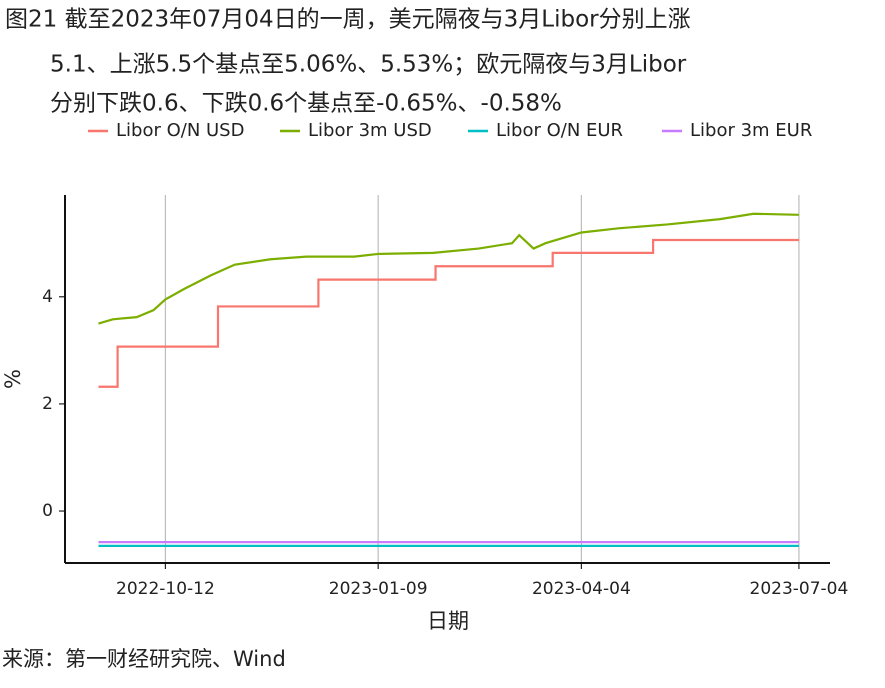  I want to click on legend-label: Libor 3m EUR, so click(751, 130).